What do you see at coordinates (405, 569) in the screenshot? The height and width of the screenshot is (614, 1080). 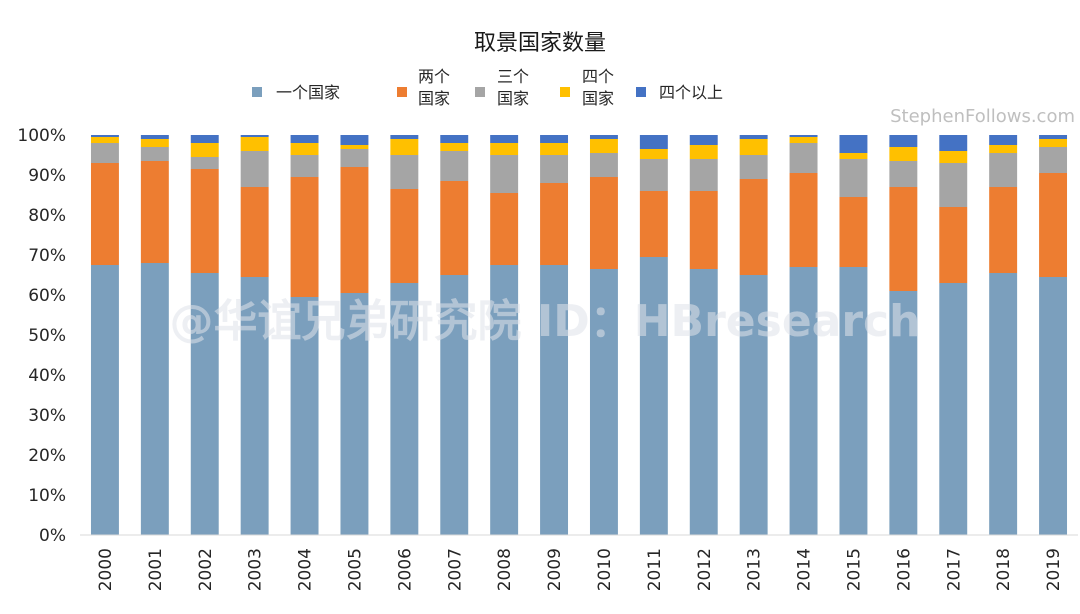 I see `x-tick-label: 2006` at bounding box center [405, 569].